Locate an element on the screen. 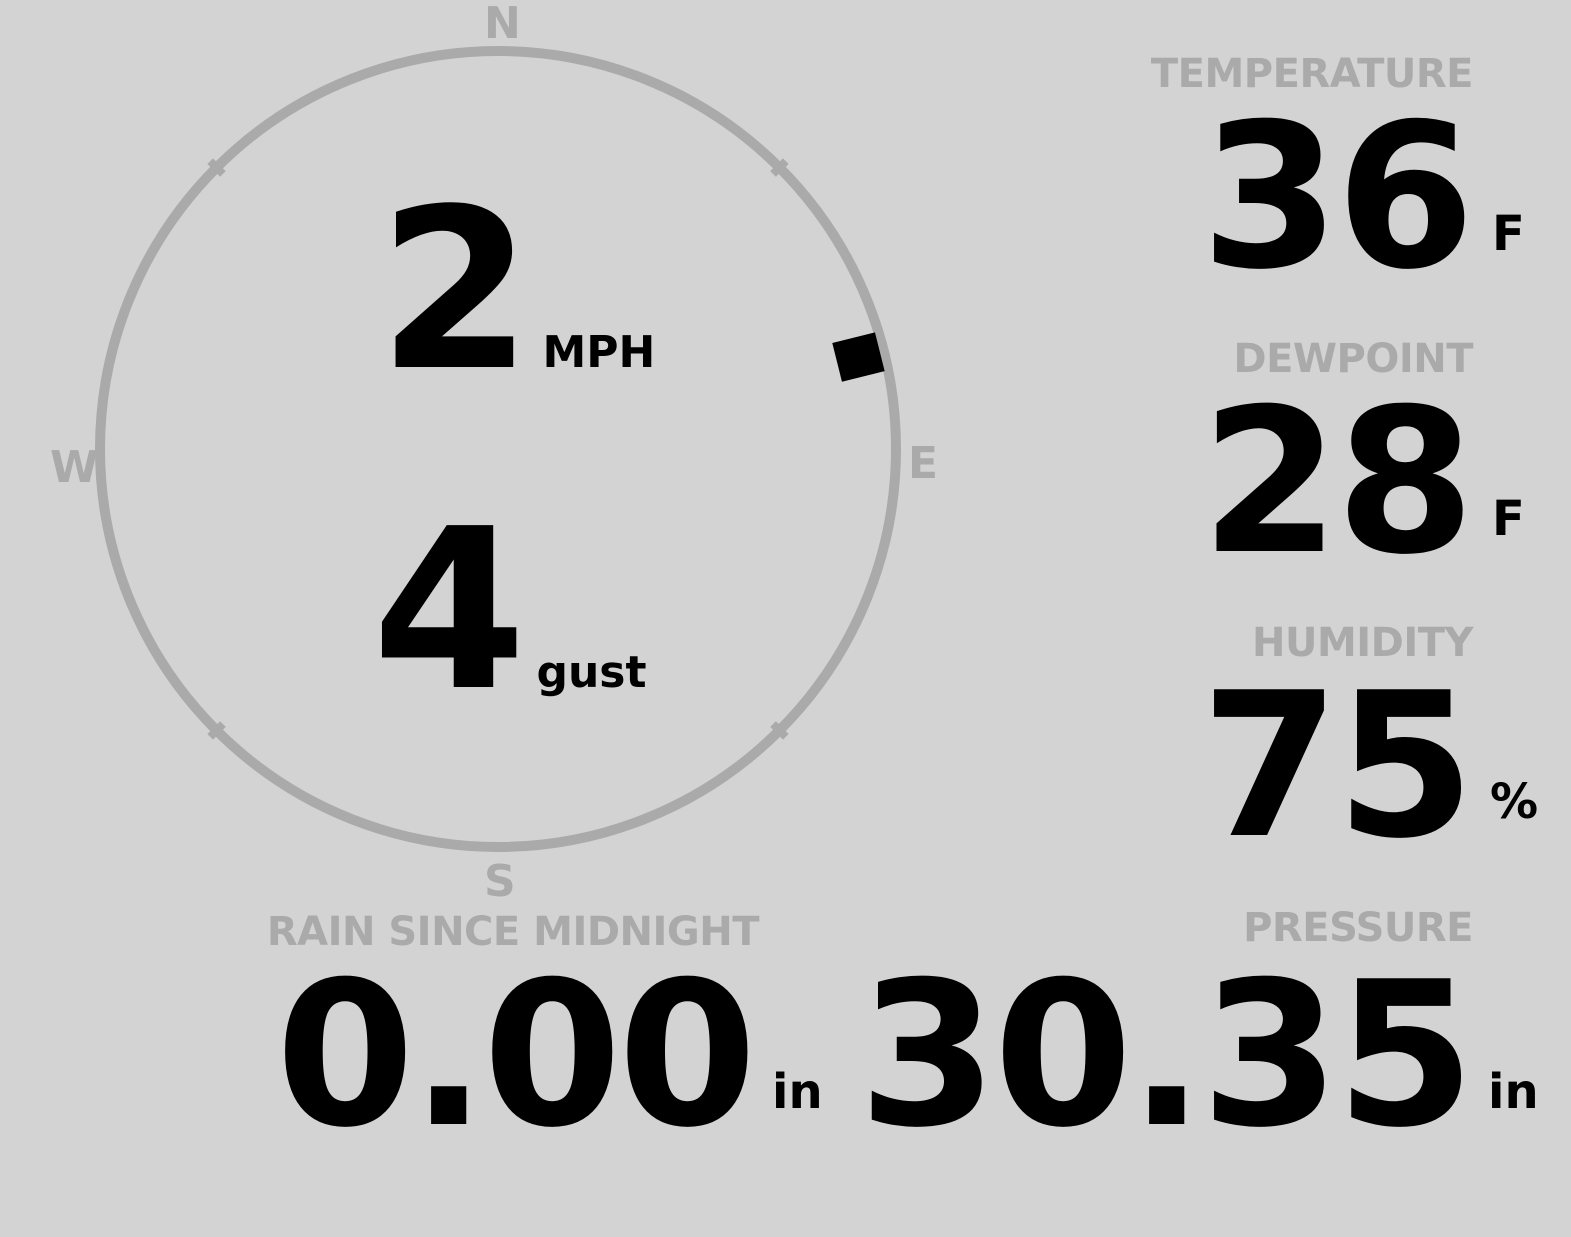 The width and height of the screenshot is (1571, 1237). dewpoint-value: 28 is located at coordinates (1337, 482).